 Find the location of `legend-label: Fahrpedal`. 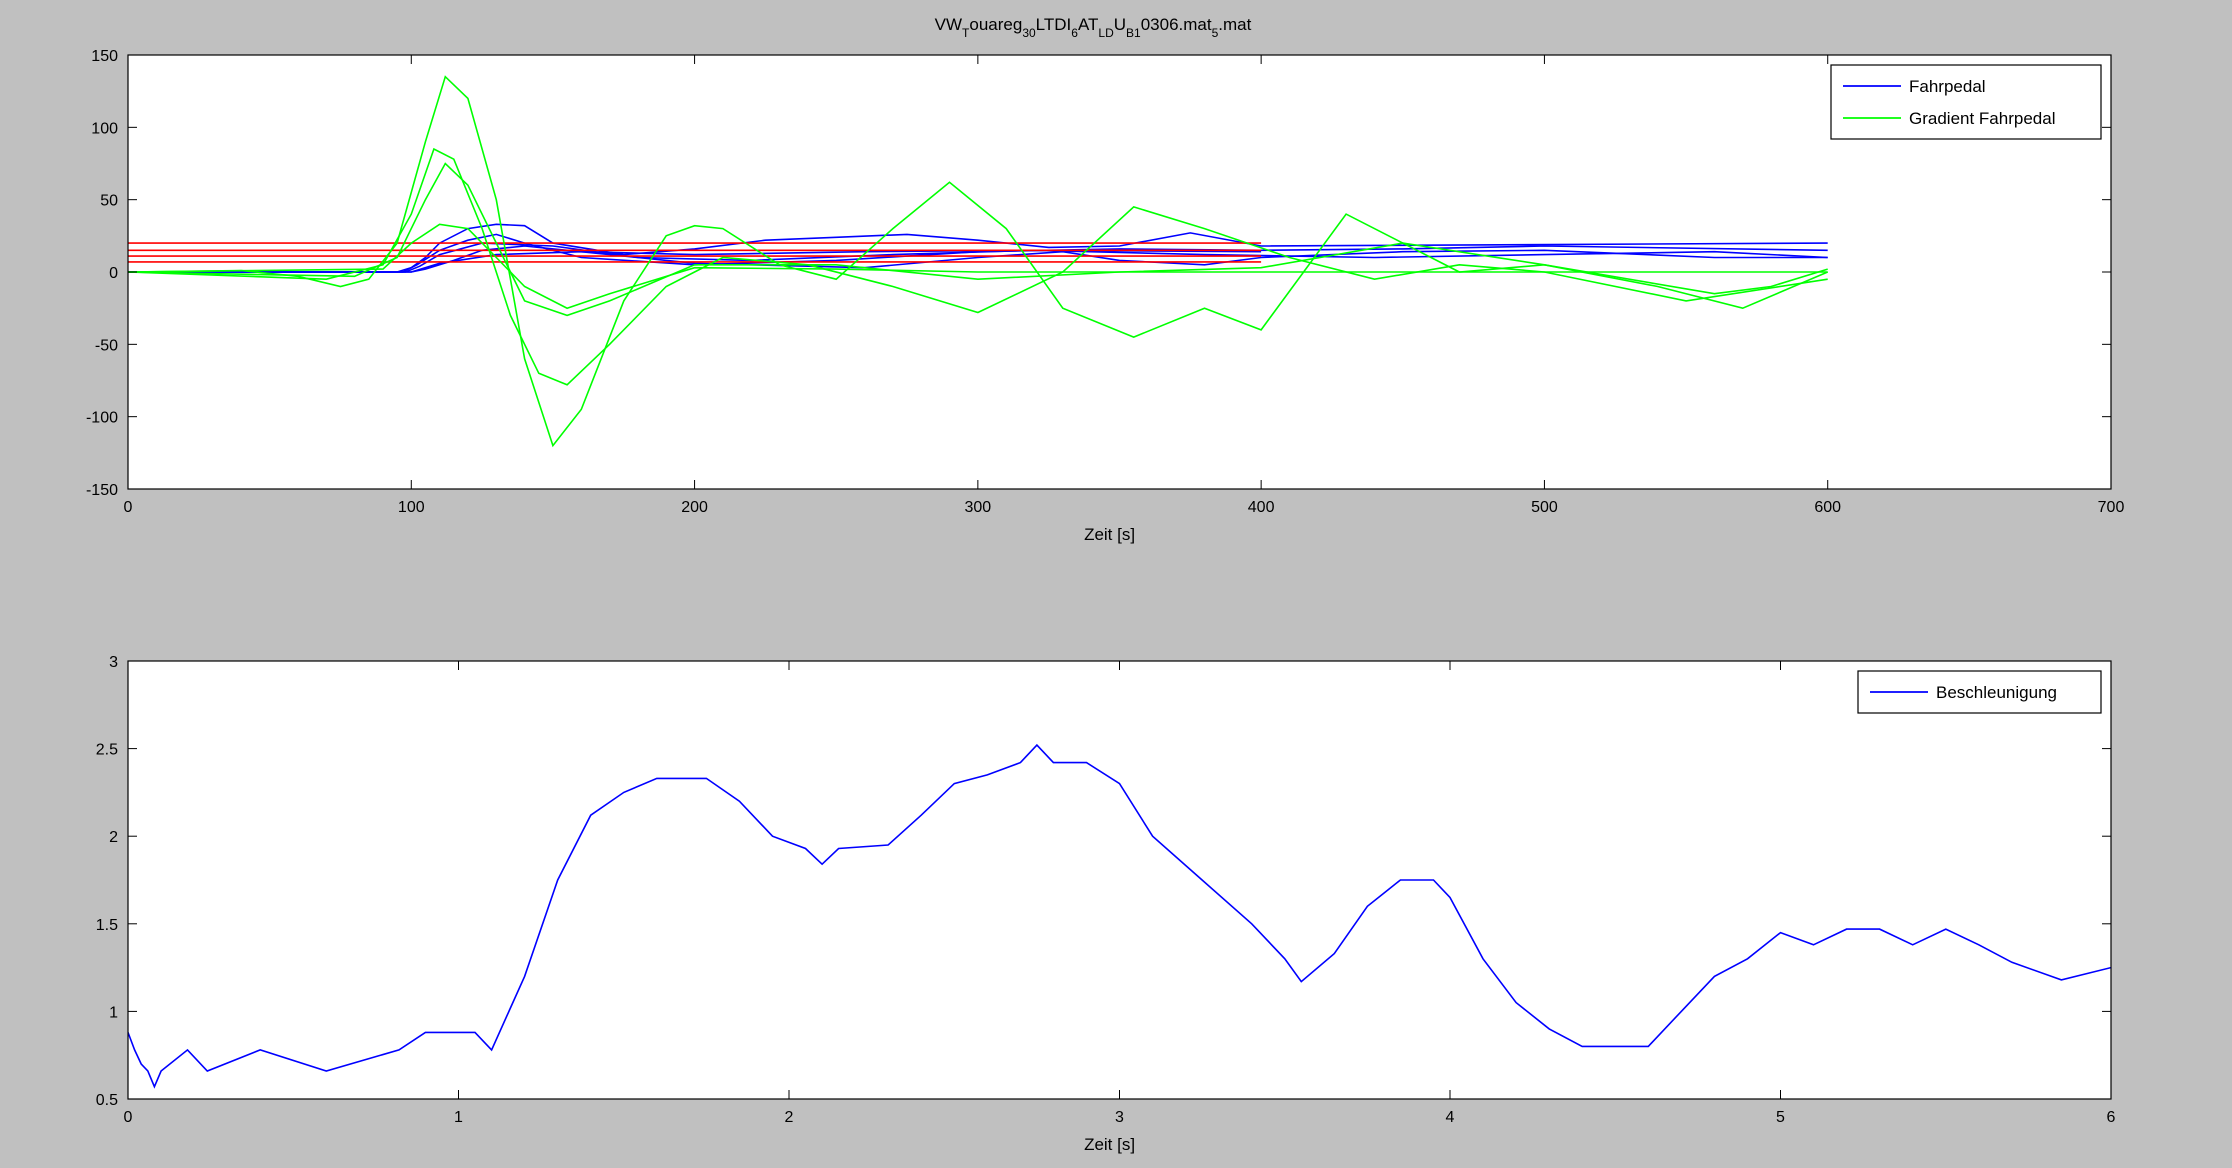

legend-label: Fahrpedal is located at coordinates (1947, 86).